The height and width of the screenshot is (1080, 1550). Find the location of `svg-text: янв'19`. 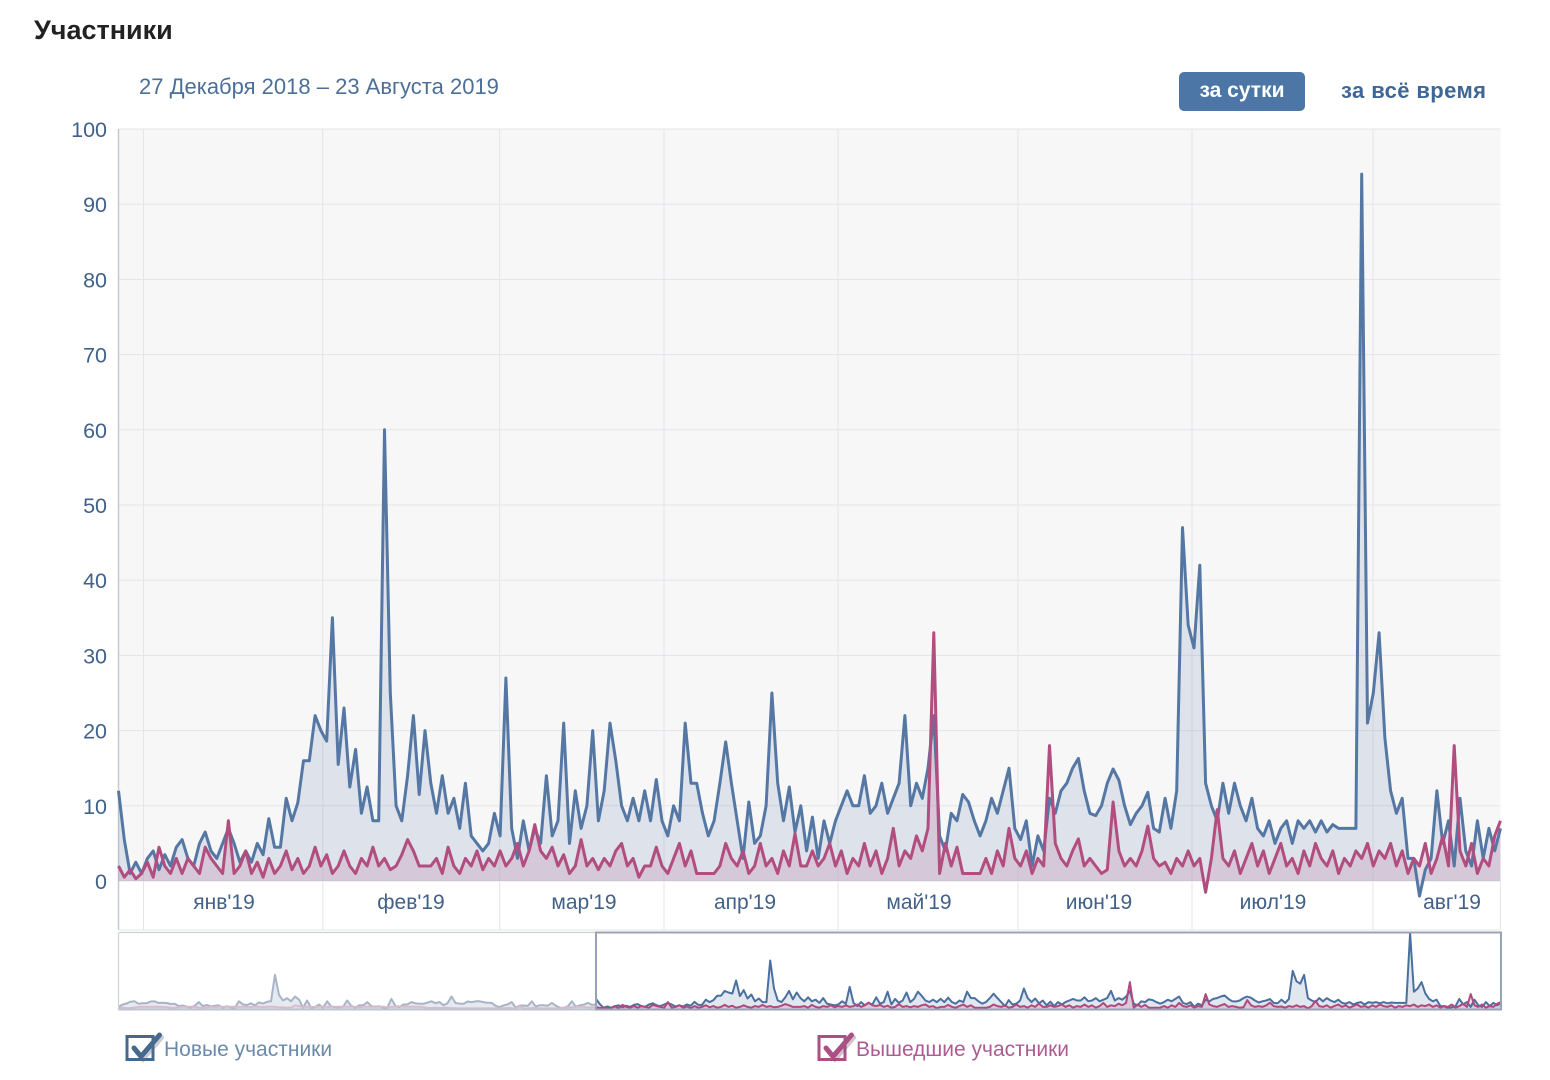

svg-text: янв'19 is located at coordinates (224, 902).